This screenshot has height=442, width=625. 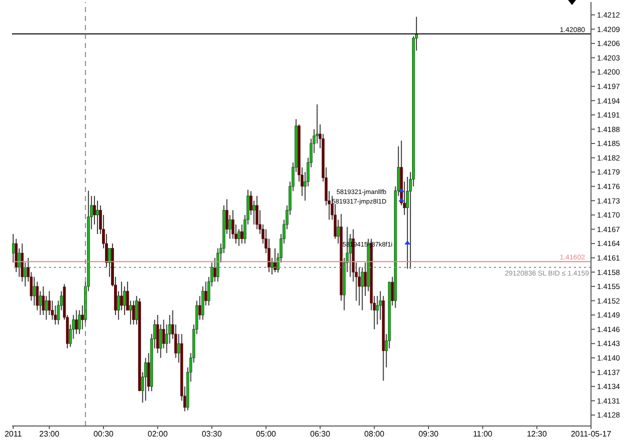 I want to click on x-tick-label: 09:30, so click(x=429, y=434).